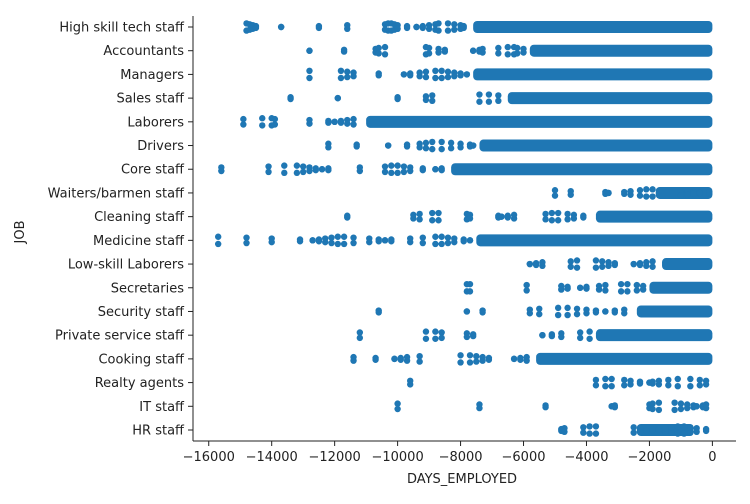 The height and width of the screenshot is (504, 750). What do you see at coordinates (462, 479) in the screenshot?
I see `x-axis-label: DAYS_EMPLOYED` at bounding box center [462, 479].